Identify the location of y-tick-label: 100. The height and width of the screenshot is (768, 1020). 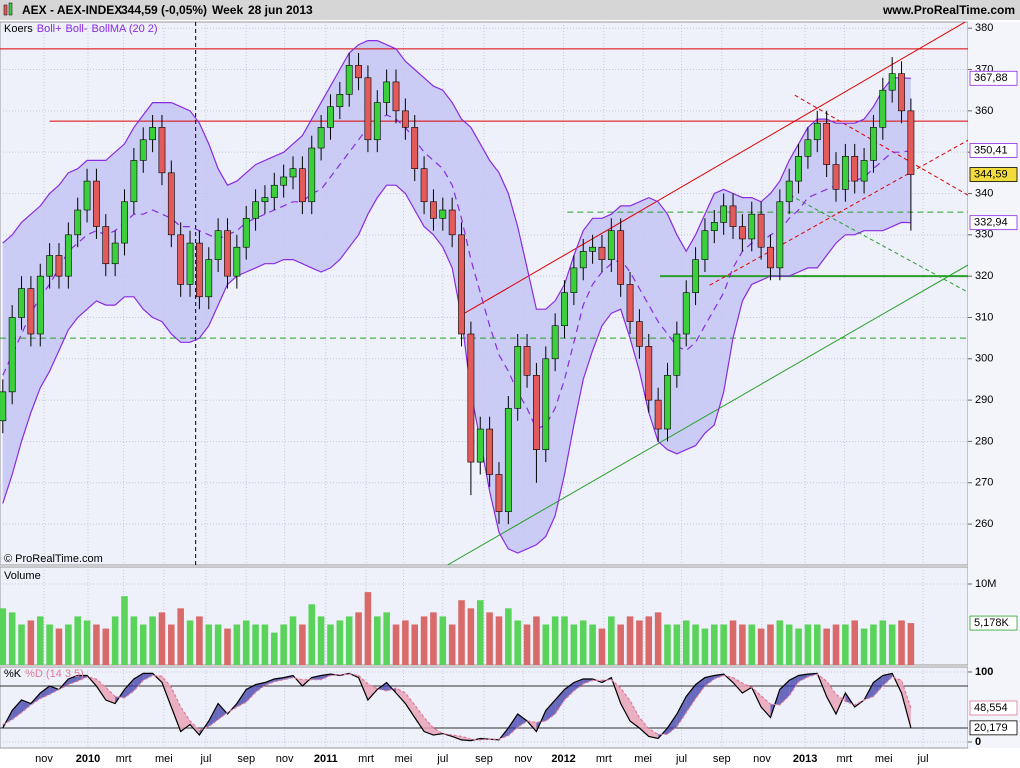
(984, 672).